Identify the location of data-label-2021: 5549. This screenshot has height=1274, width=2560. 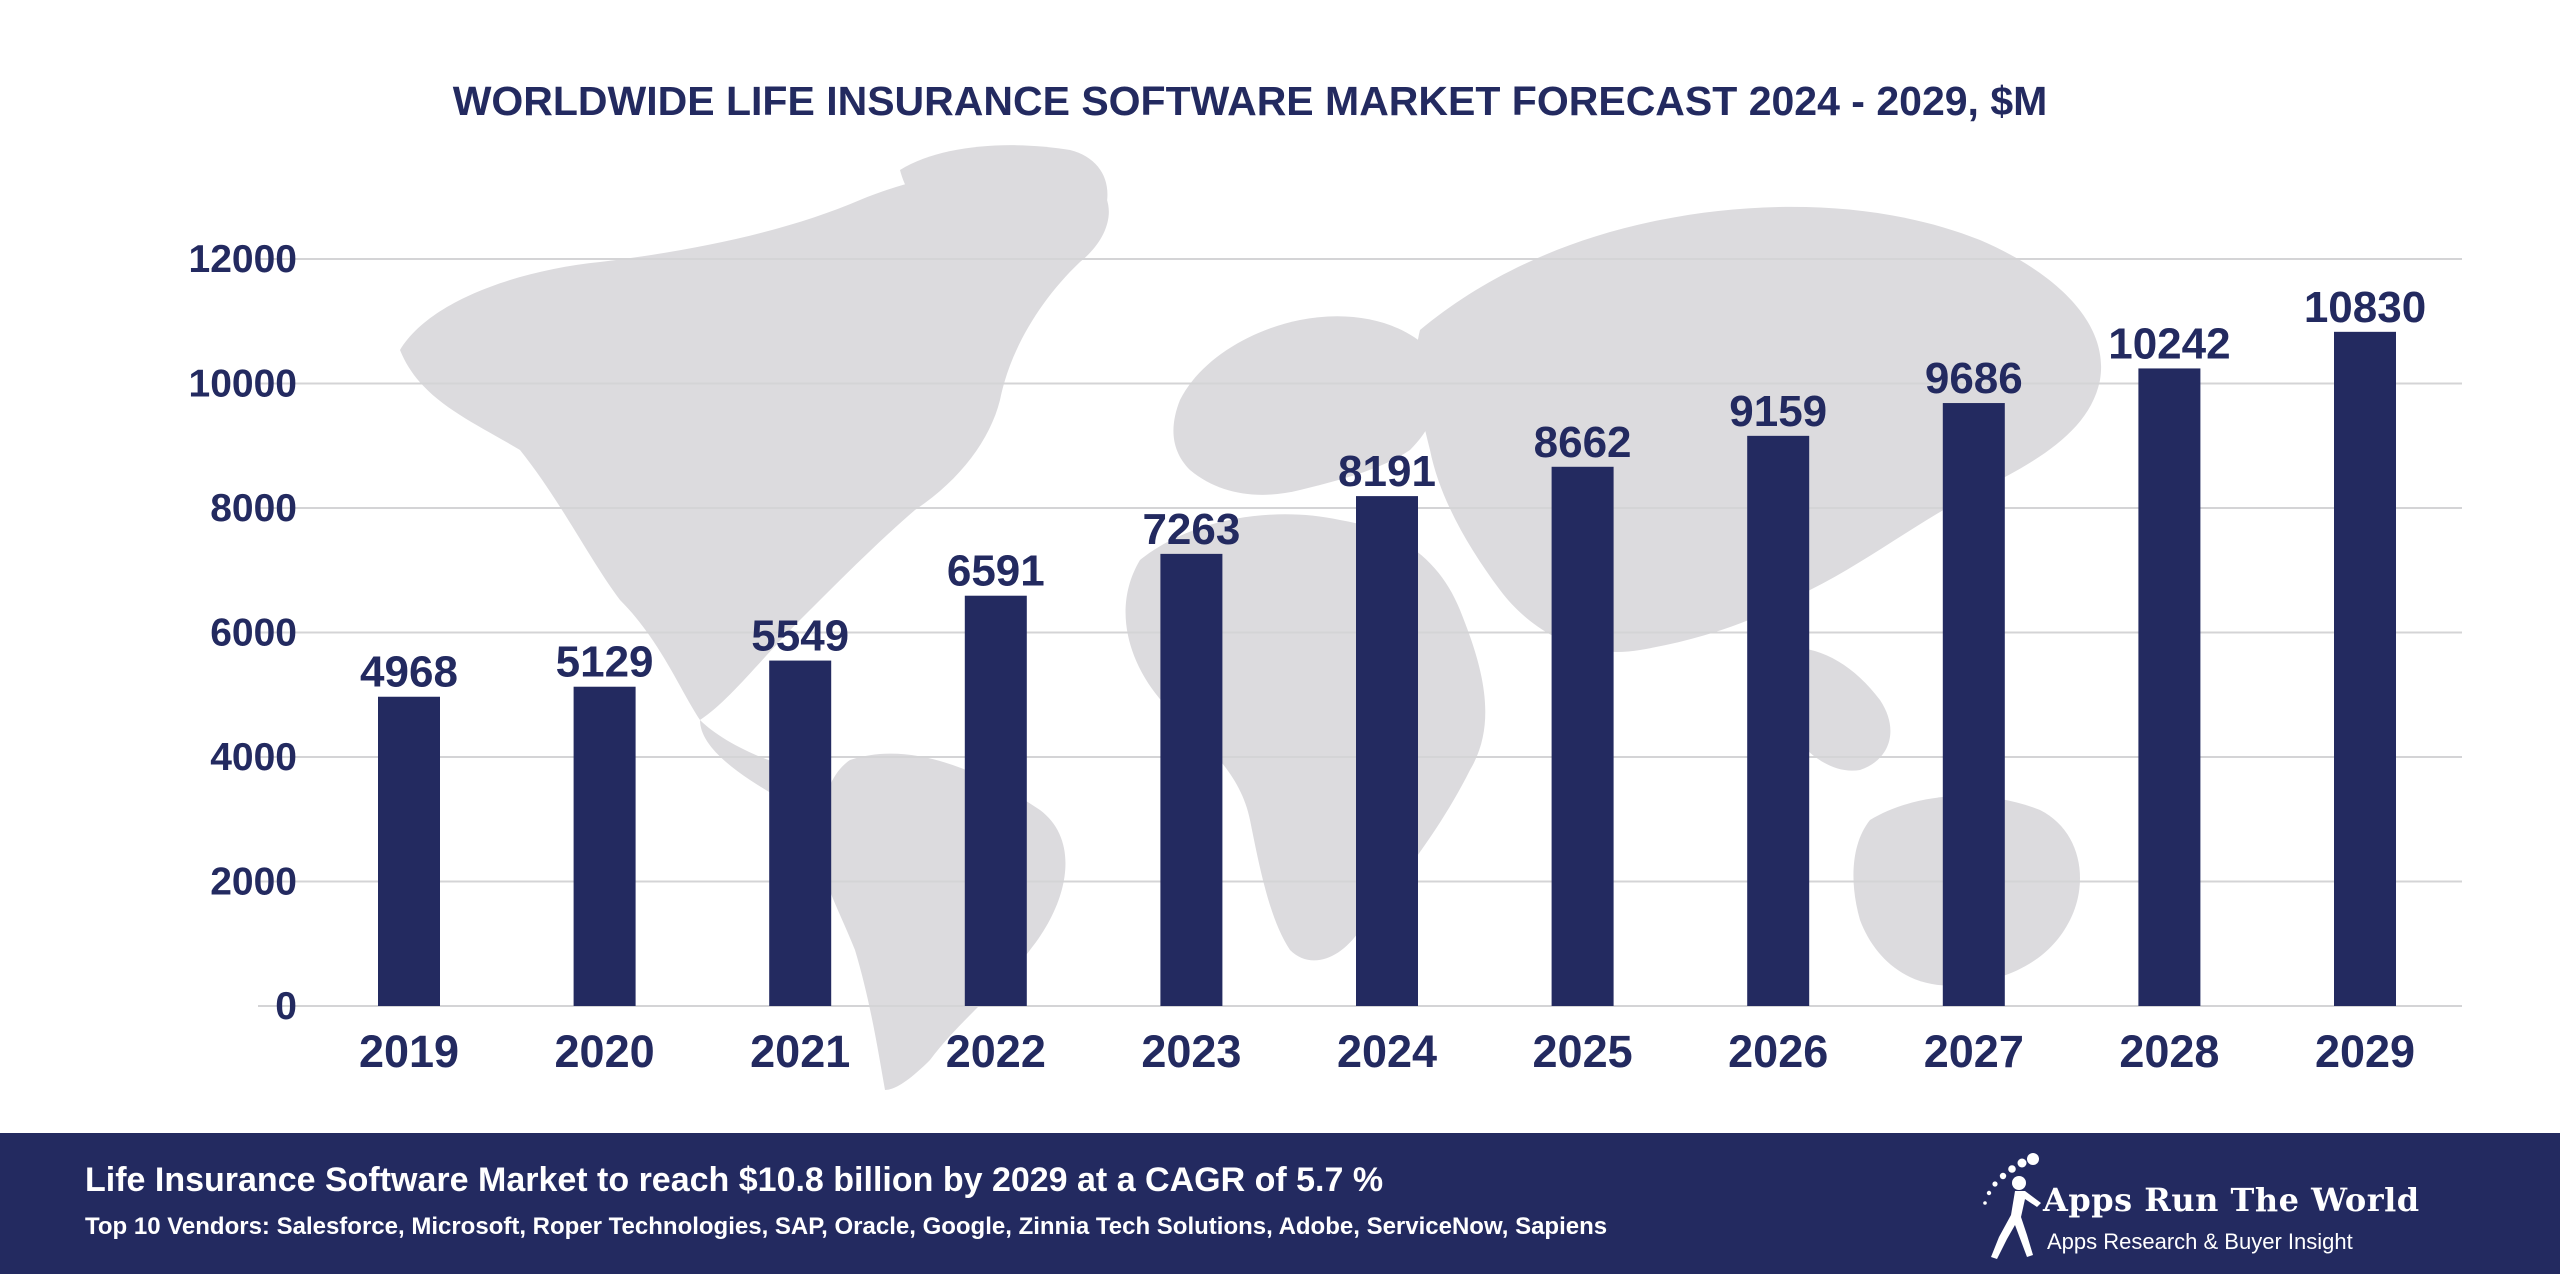
(800, 636).